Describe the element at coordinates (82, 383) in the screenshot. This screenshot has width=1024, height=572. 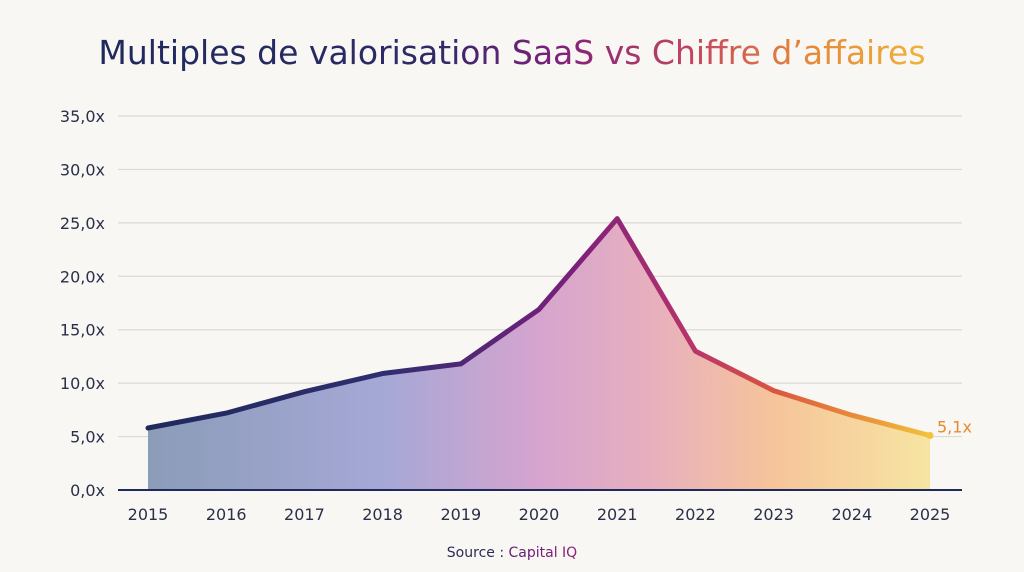
I see `y-tick-label: 10,0x` at that location.